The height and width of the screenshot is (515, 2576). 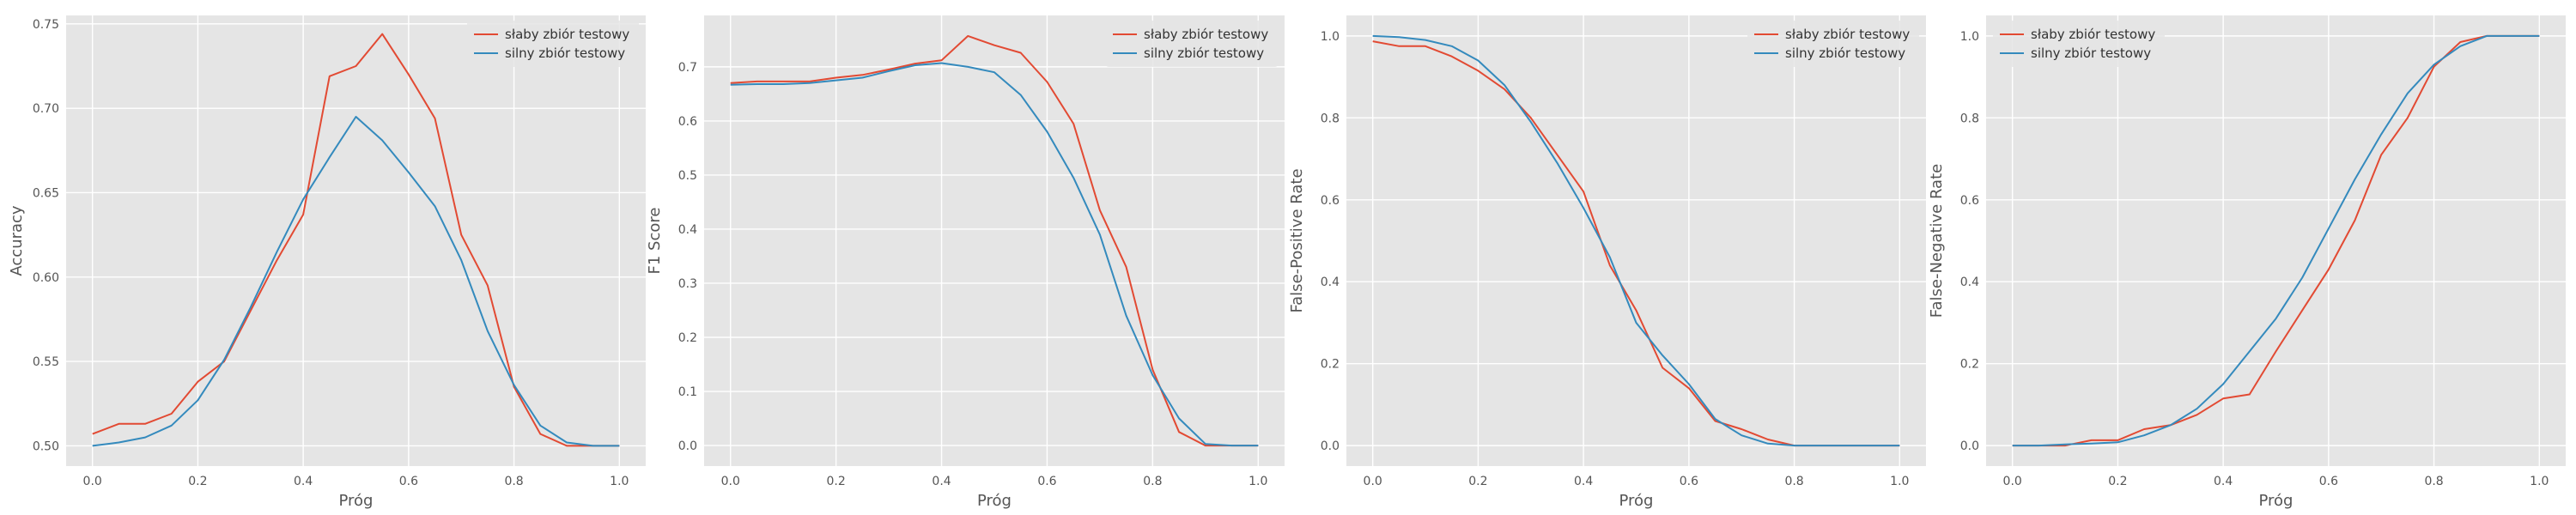 I want to click on y-tick-label: 0.7, so click(x=687, y=68).